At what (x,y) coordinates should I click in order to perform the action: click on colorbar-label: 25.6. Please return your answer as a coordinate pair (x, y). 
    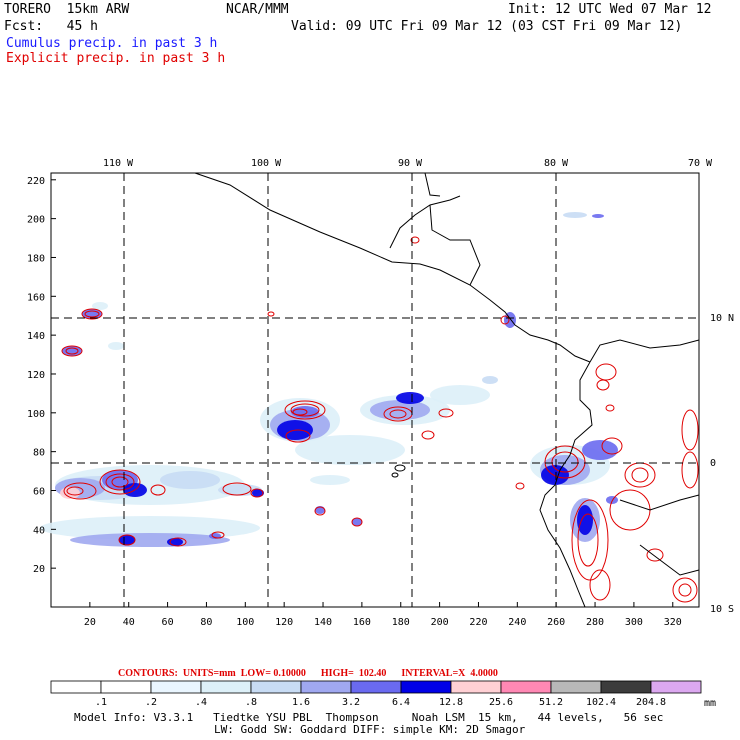
    Looking at the image, I should click on (501, 702).